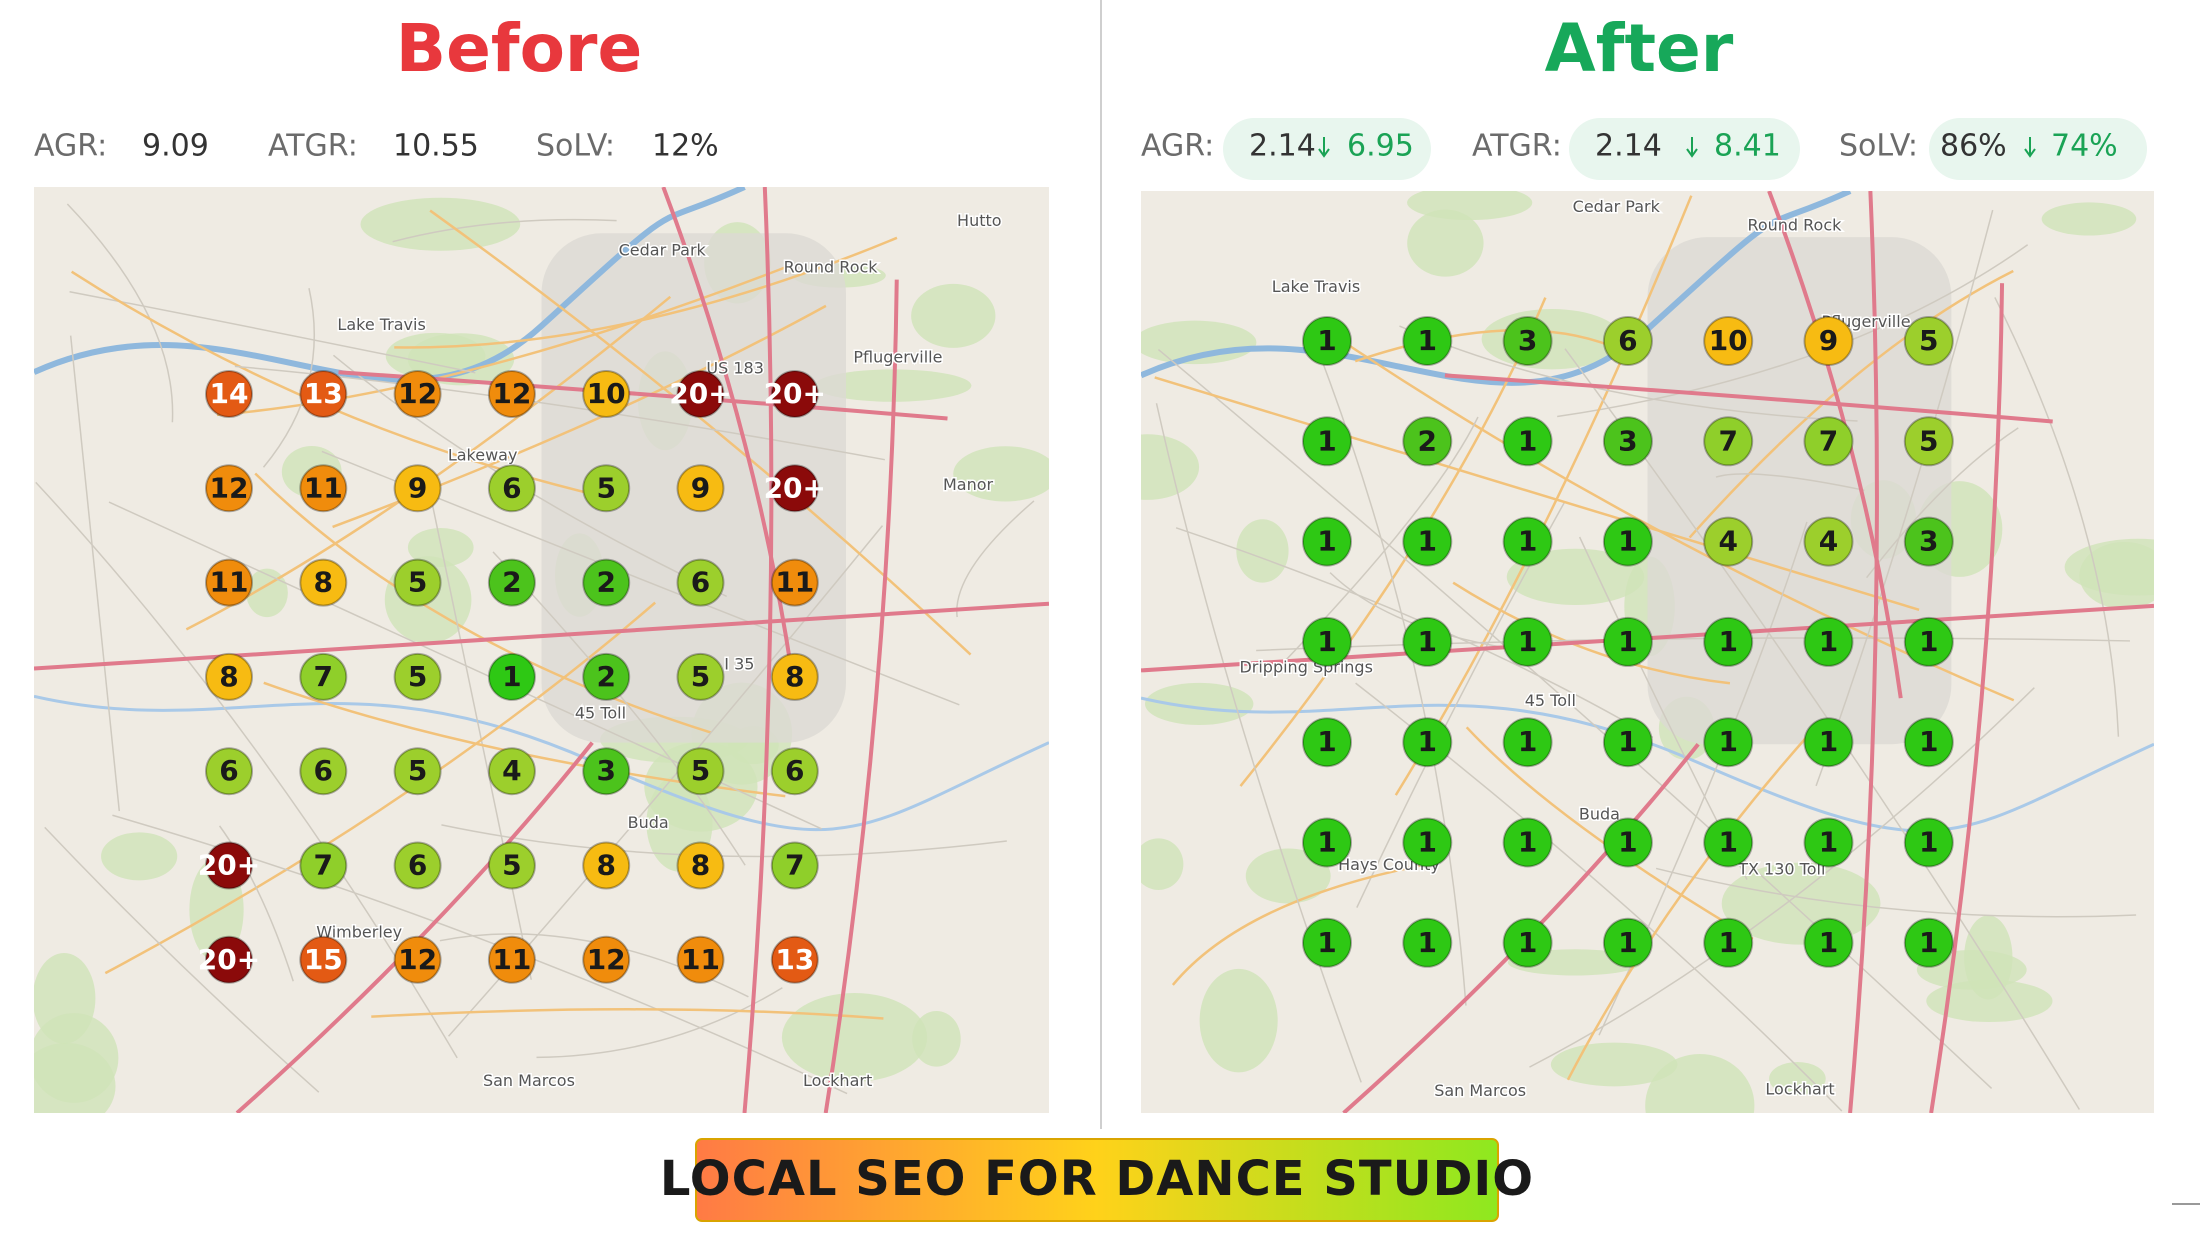 Image resolution: width=2200 pixels, height=1237 pixels. What do you see at coordinates (175, 146) in the screenshot?
I see `metric-value: 9.09` at bounding box center [175, 146].